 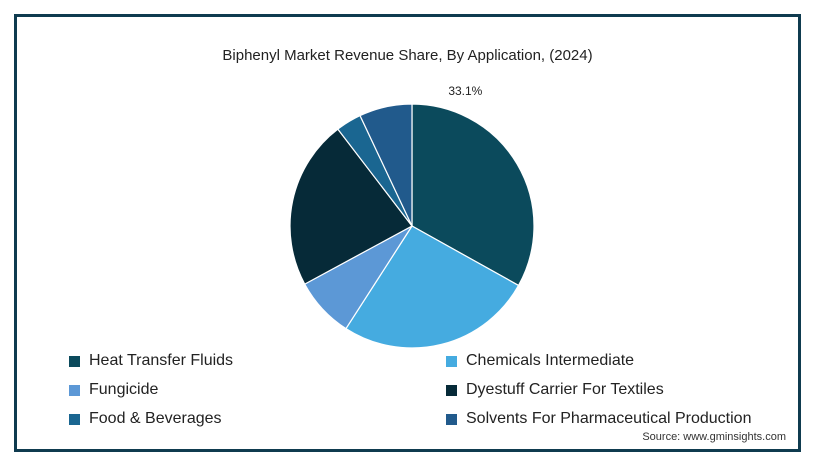 What do you see at coordinates (609, 418) in the screenshot?
I see `legend-label: Solvents For Pharmaceutical Production` at bounding box center [609, 418].